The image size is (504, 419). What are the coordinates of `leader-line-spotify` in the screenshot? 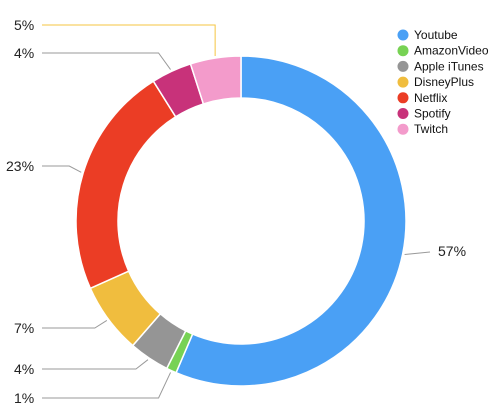 It's located at (106, 61).